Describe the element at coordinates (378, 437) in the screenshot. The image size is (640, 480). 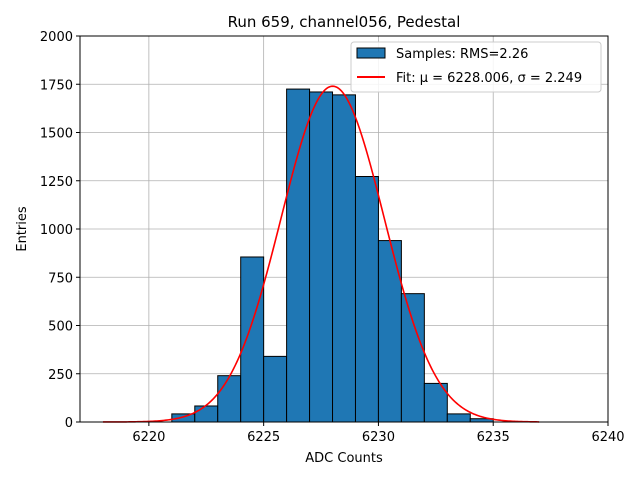
I see `x-tick-label: 6230` at that location.